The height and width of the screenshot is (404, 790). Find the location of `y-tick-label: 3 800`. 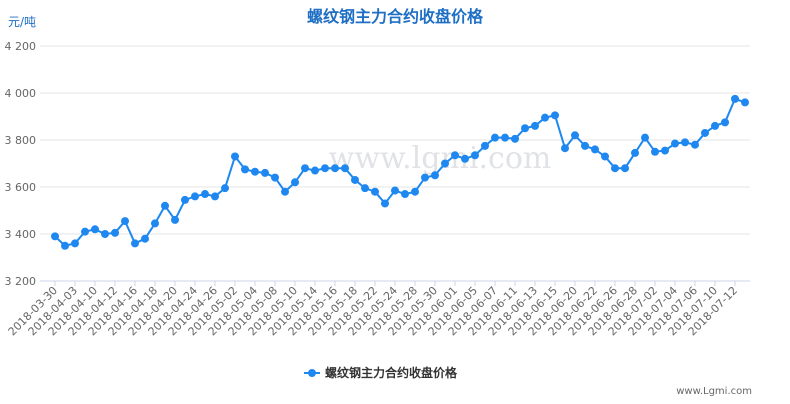

y-tick-label: 3 800 is located at coordinates (21, 140).